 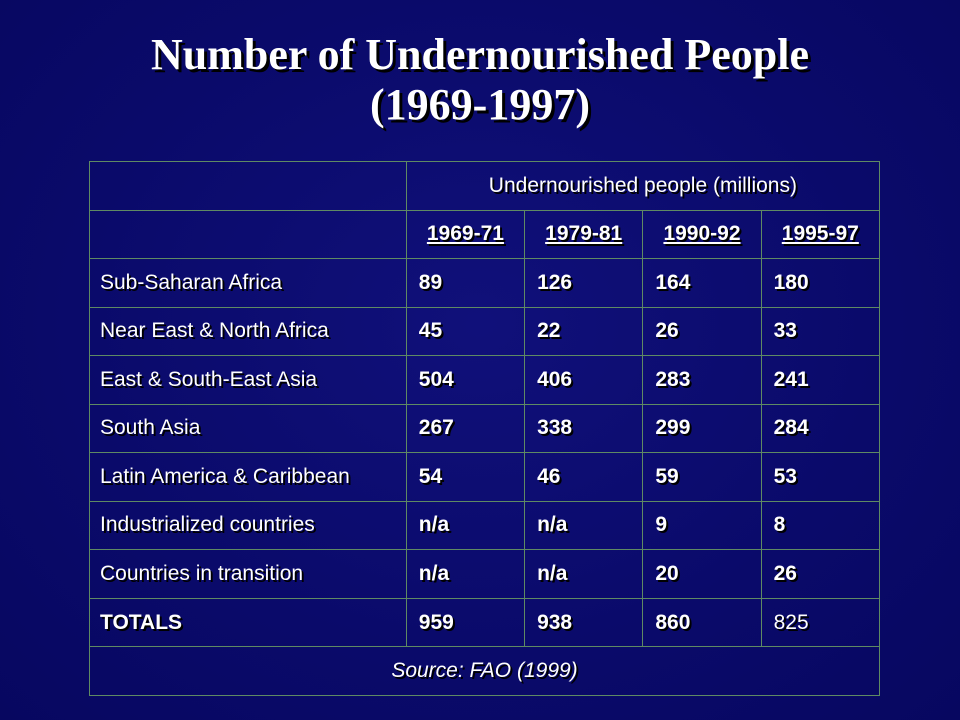 I want to click on region-label: Sub-Saharan Africa, so click(x=248, y=283).